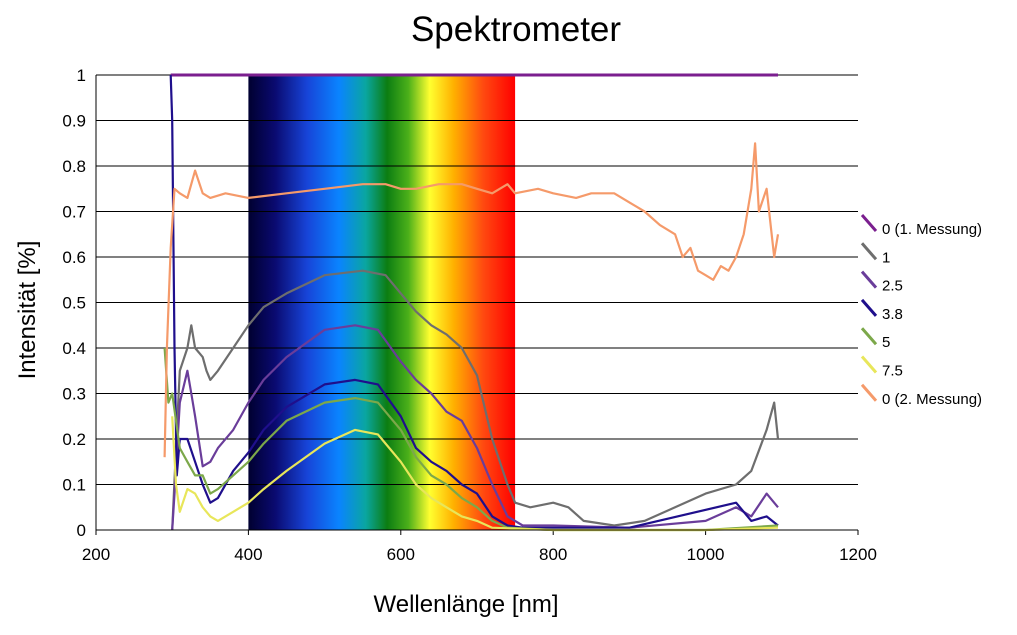 The image size is (1017, 635). I want to click on legend-label: 5, so click(886, 342).